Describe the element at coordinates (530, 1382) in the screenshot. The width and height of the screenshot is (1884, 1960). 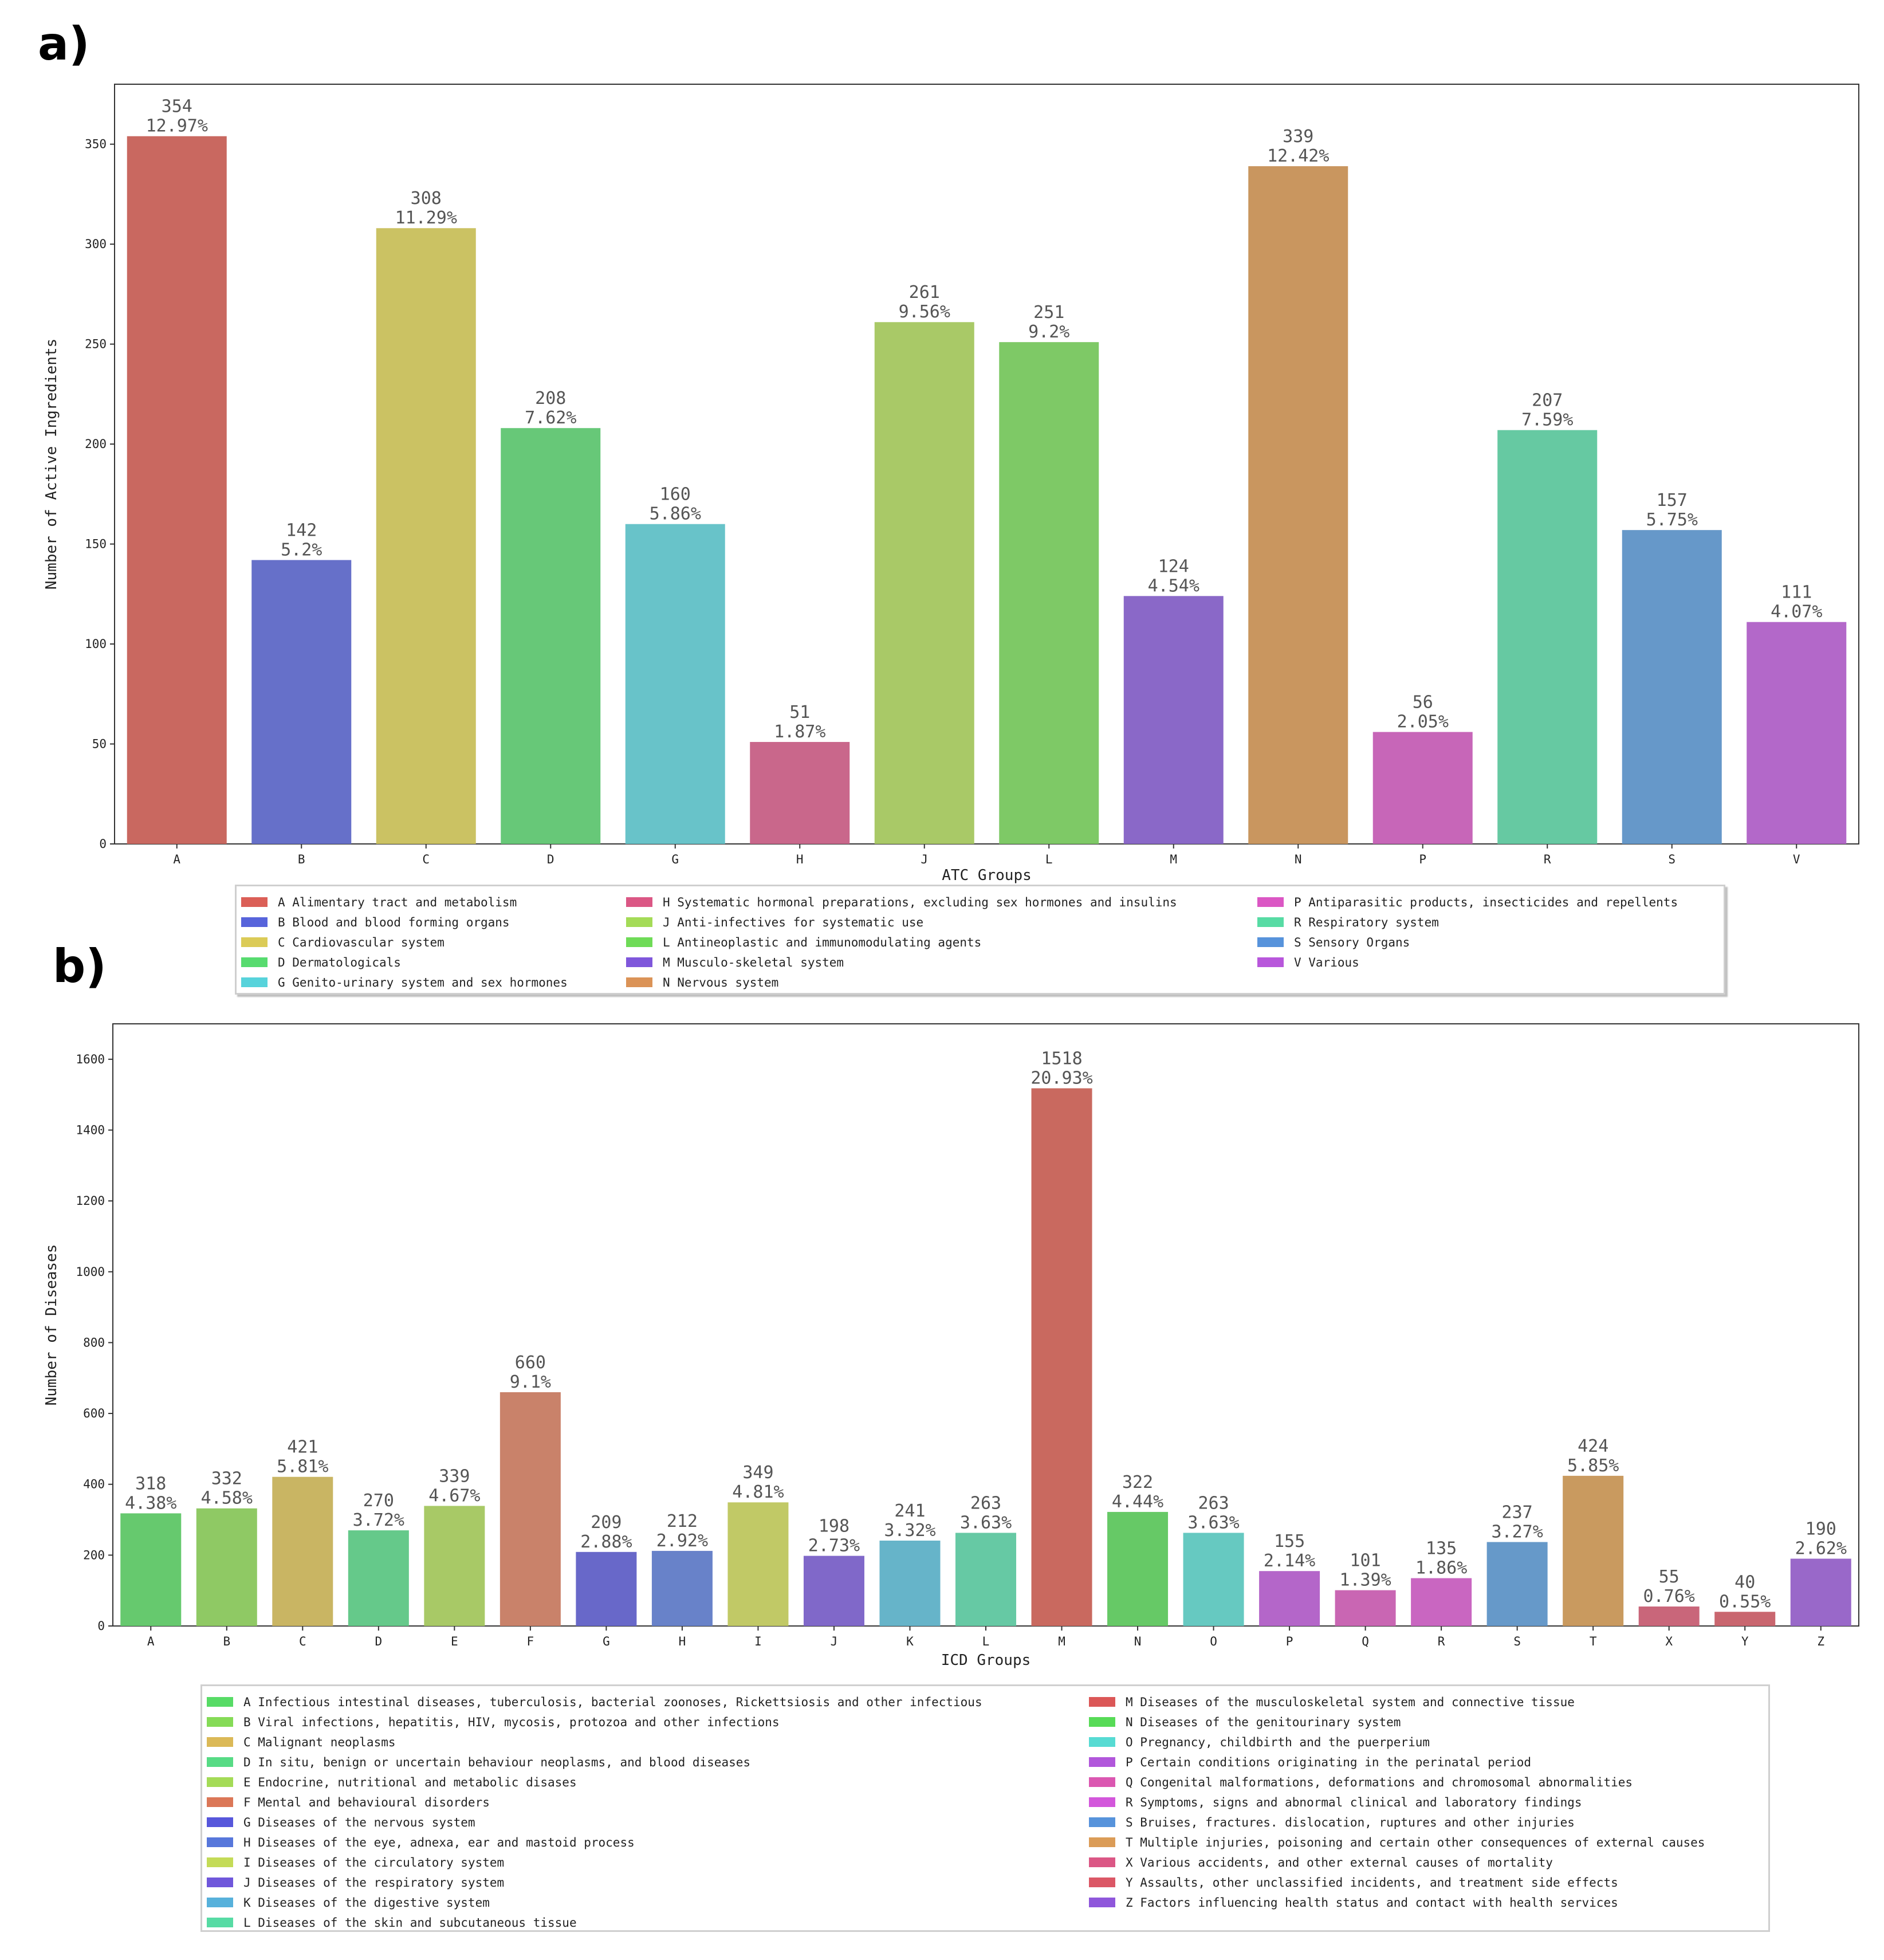
I see `icd-percent-label-F: 9.1%` at that location.